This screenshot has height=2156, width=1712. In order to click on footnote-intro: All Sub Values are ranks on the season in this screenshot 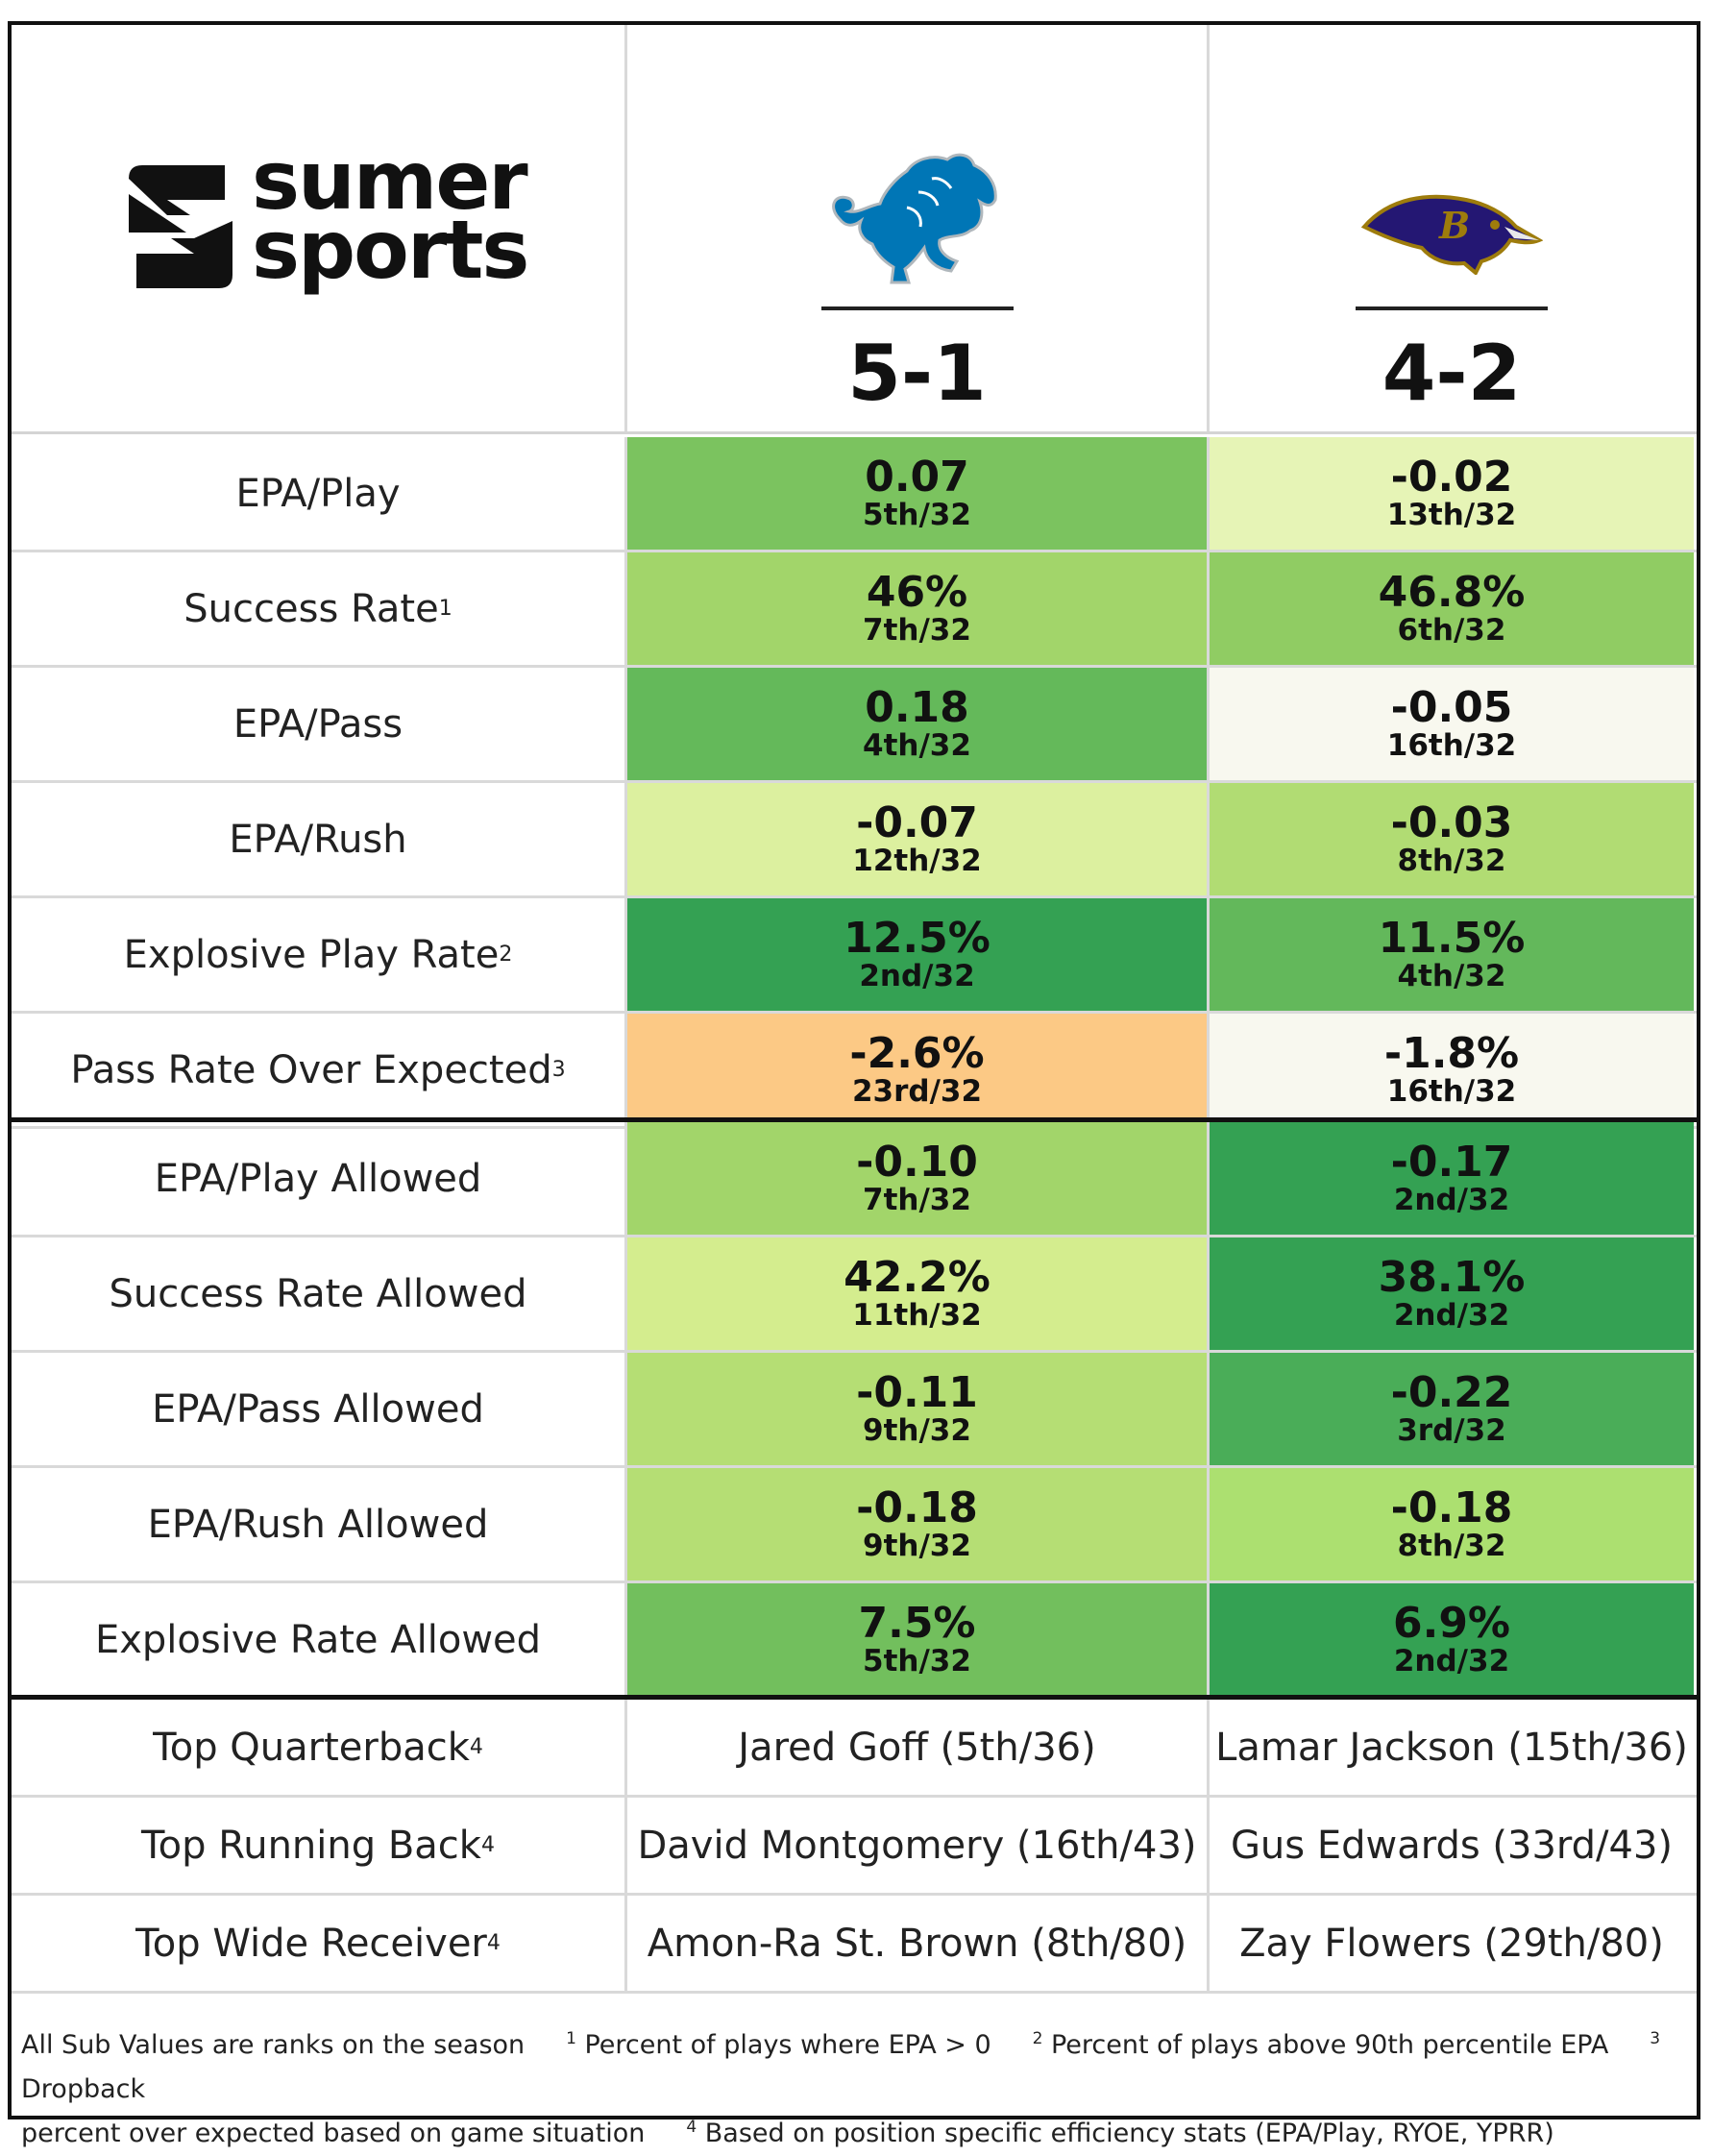, I will do `click(273, 2045)`.